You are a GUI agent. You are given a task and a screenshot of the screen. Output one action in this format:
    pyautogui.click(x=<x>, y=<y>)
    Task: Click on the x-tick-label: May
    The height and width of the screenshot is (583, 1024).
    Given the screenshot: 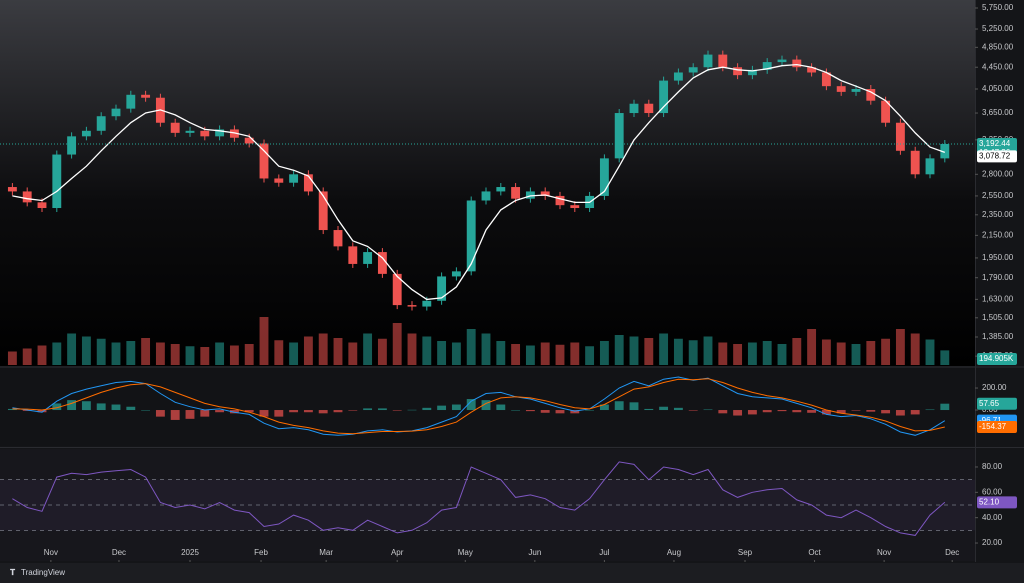 What is the action you would take?
    pyautogui.click(x=465, y=552)
    